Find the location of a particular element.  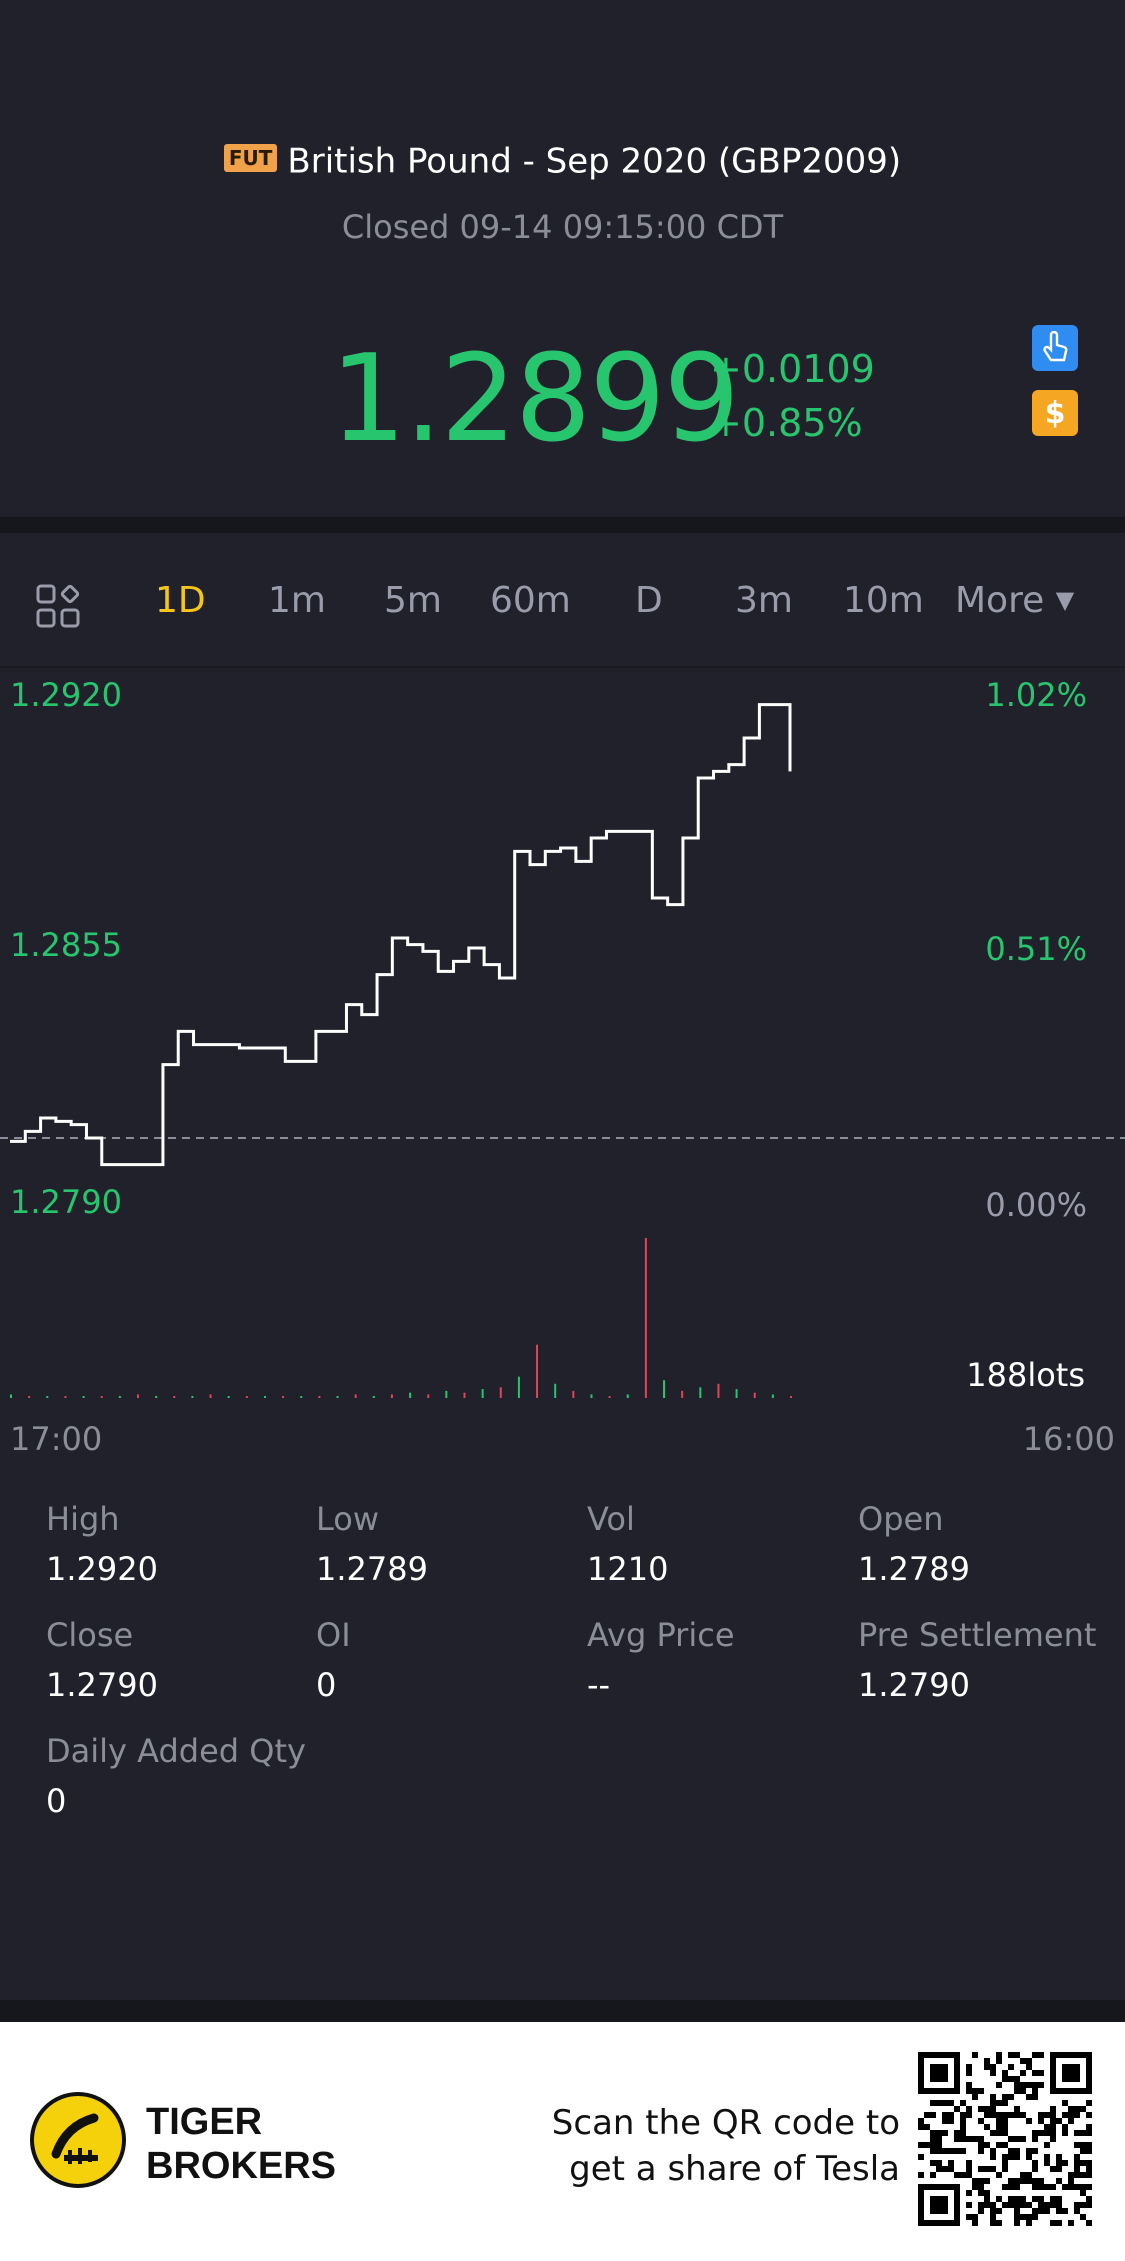

qr-code-icon is located at coordinates (1005, 2139).